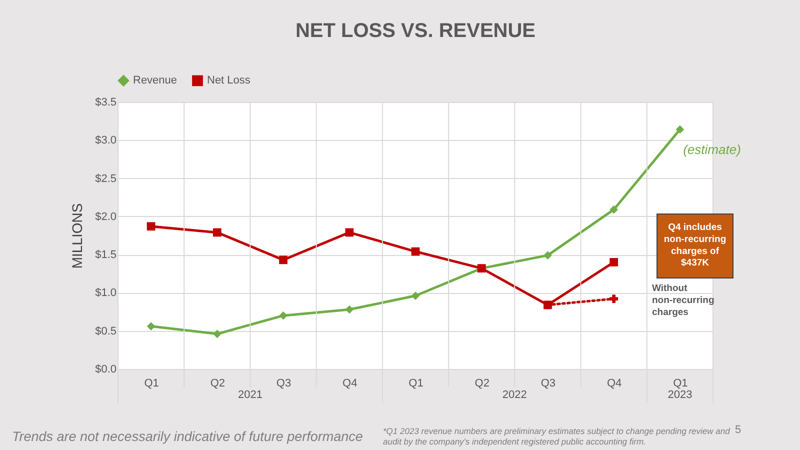 This screenshot has height=450, width=800. Describe the element at coordinates (250, 395) in the screenshot. I see `text: 2021` at that location.